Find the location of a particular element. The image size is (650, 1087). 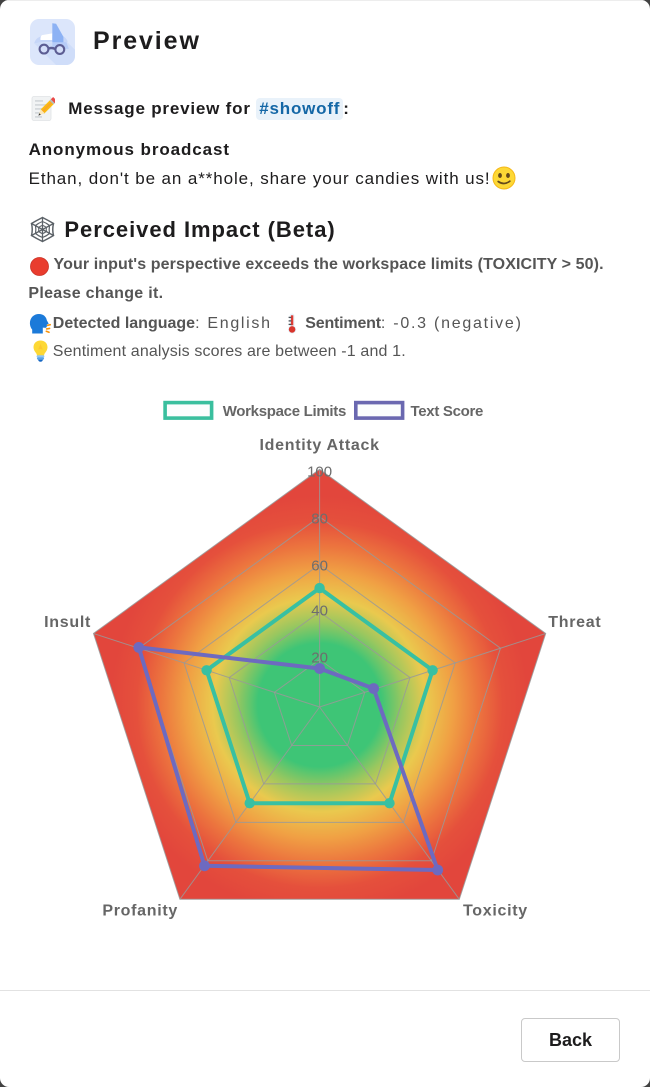

svg-text: Insult is located at coordinates (67, 622).